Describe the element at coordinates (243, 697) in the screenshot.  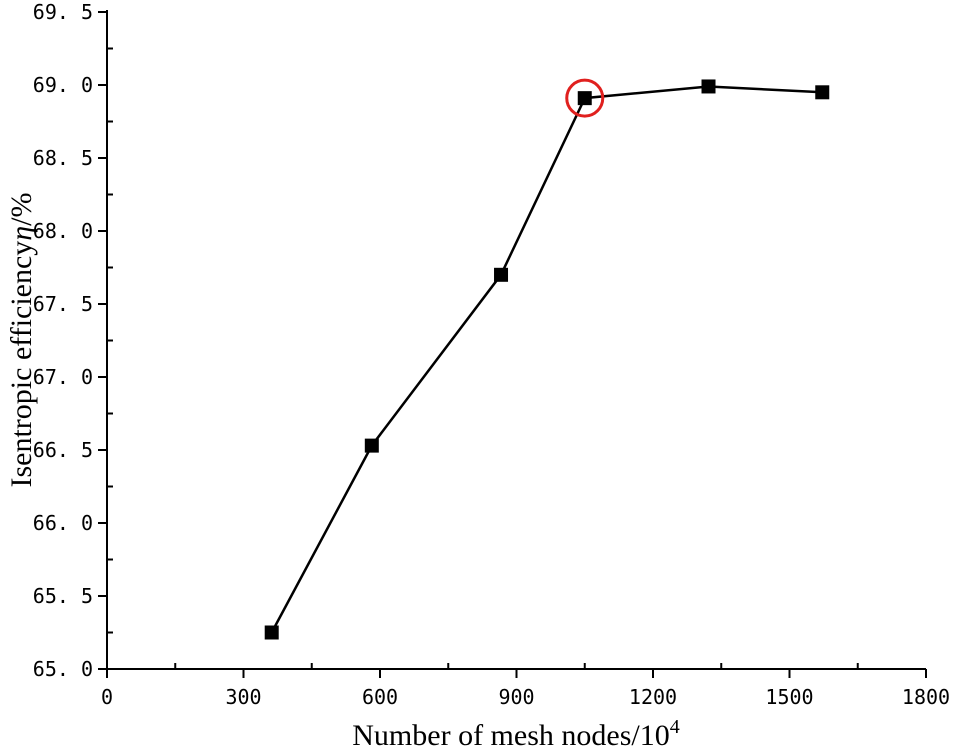
I see `x-tick-label: 300` at that location.